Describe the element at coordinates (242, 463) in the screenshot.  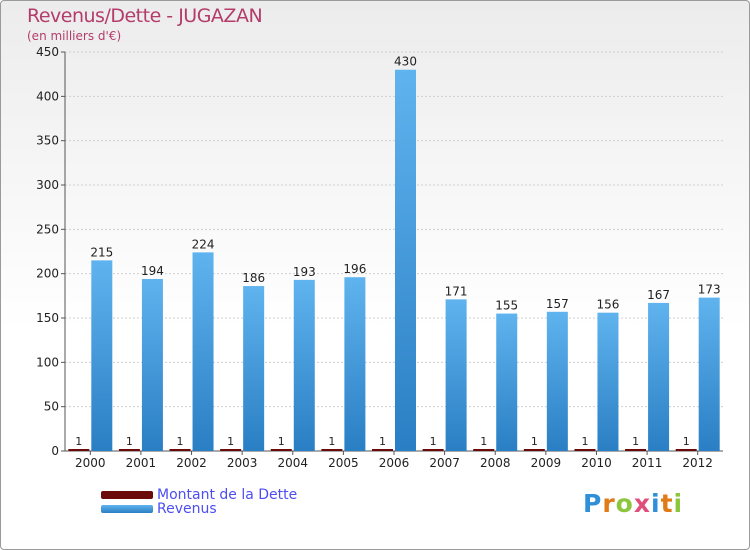
I see `x-tick-label: 2003` at that location.